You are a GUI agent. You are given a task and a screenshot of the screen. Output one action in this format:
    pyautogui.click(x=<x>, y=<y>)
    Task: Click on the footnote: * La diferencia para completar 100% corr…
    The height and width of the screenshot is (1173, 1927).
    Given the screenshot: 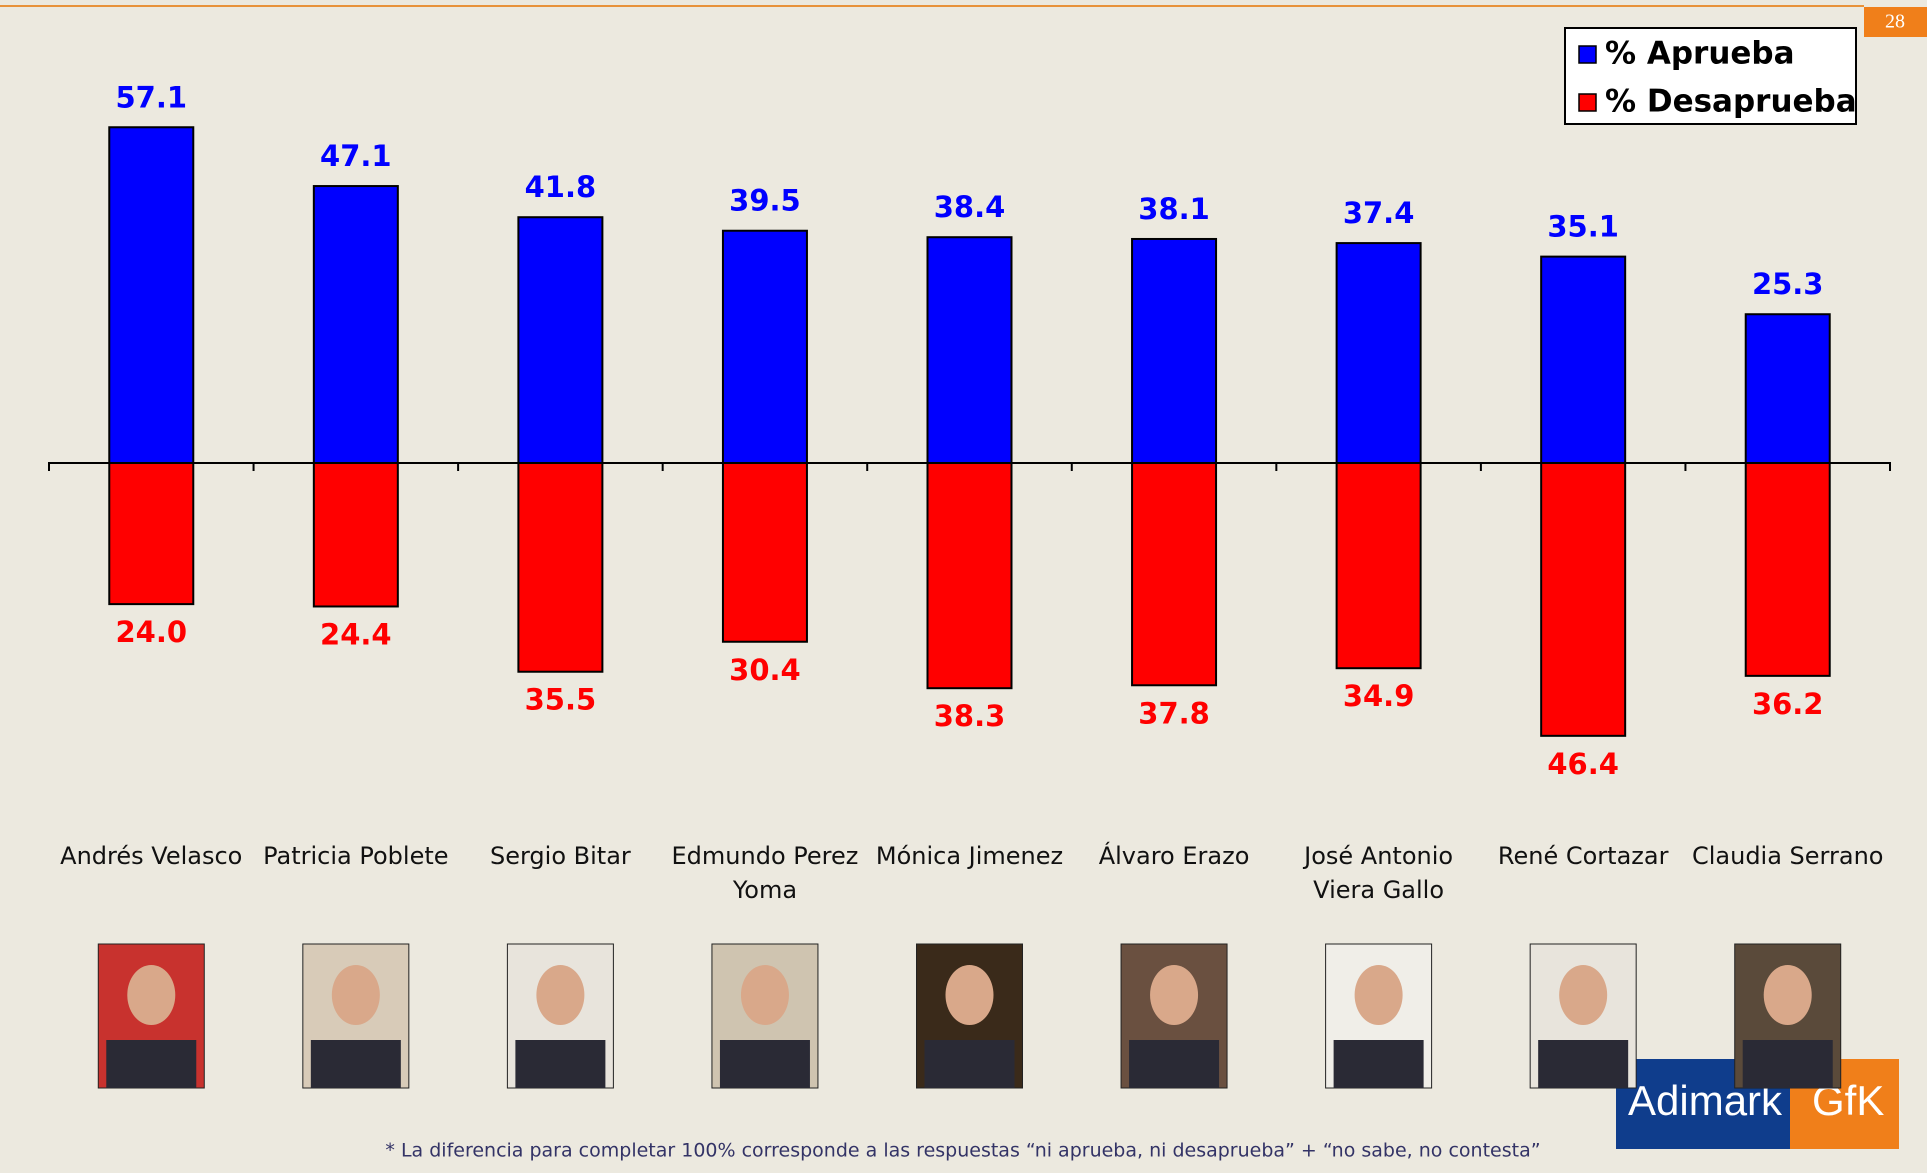 What is the action you would take?
    pyautogui.click(x=962, y=1151)
    